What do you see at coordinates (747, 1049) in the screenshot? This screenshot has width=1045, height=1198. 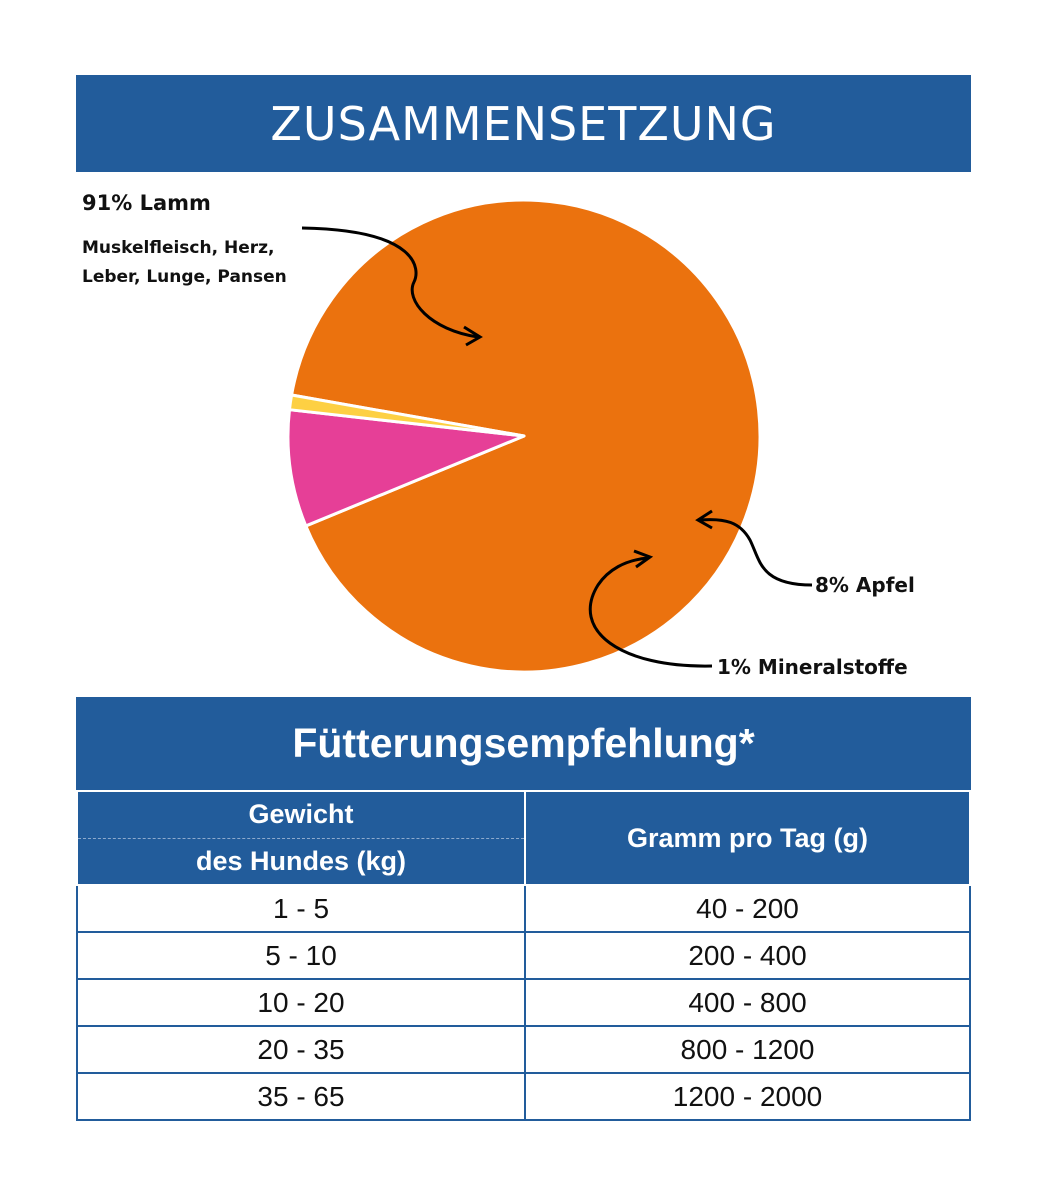 I see `grams-cell: 800 - 1200` at bounding box center [747, 1049].